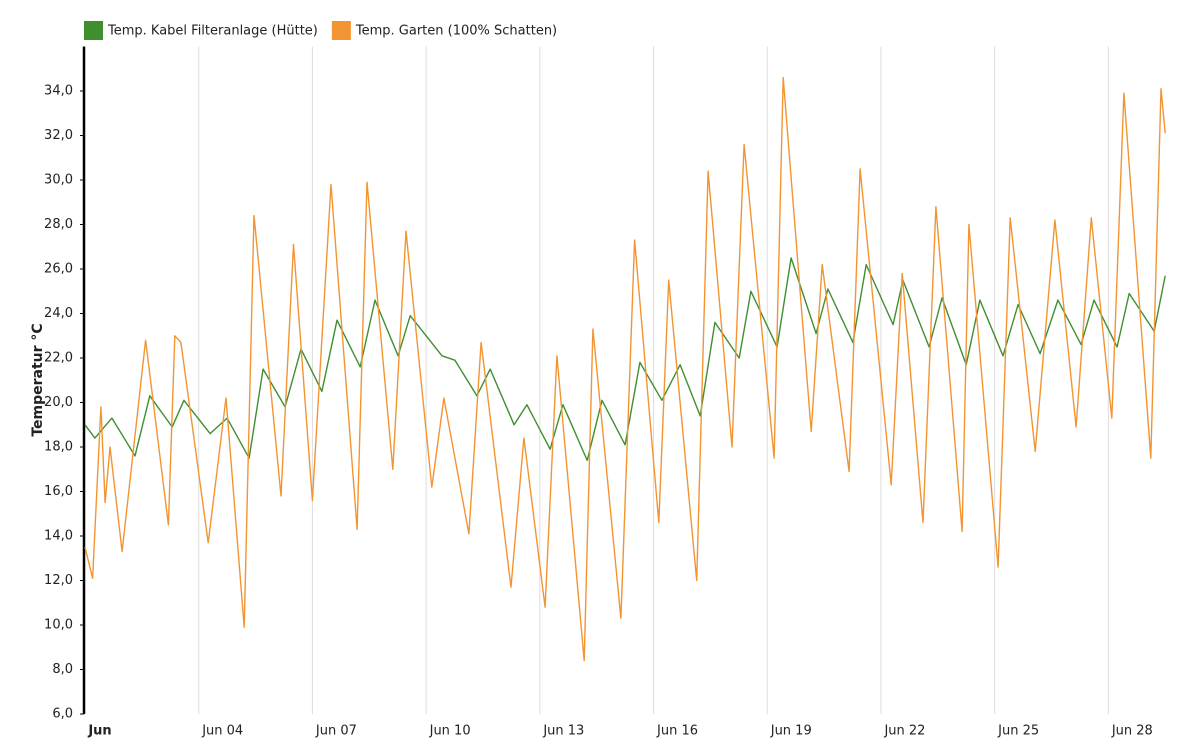  Describe the element at coordinates (563, 731) in the screenshot. I see `x-tick-label: Jun 13` at that location.